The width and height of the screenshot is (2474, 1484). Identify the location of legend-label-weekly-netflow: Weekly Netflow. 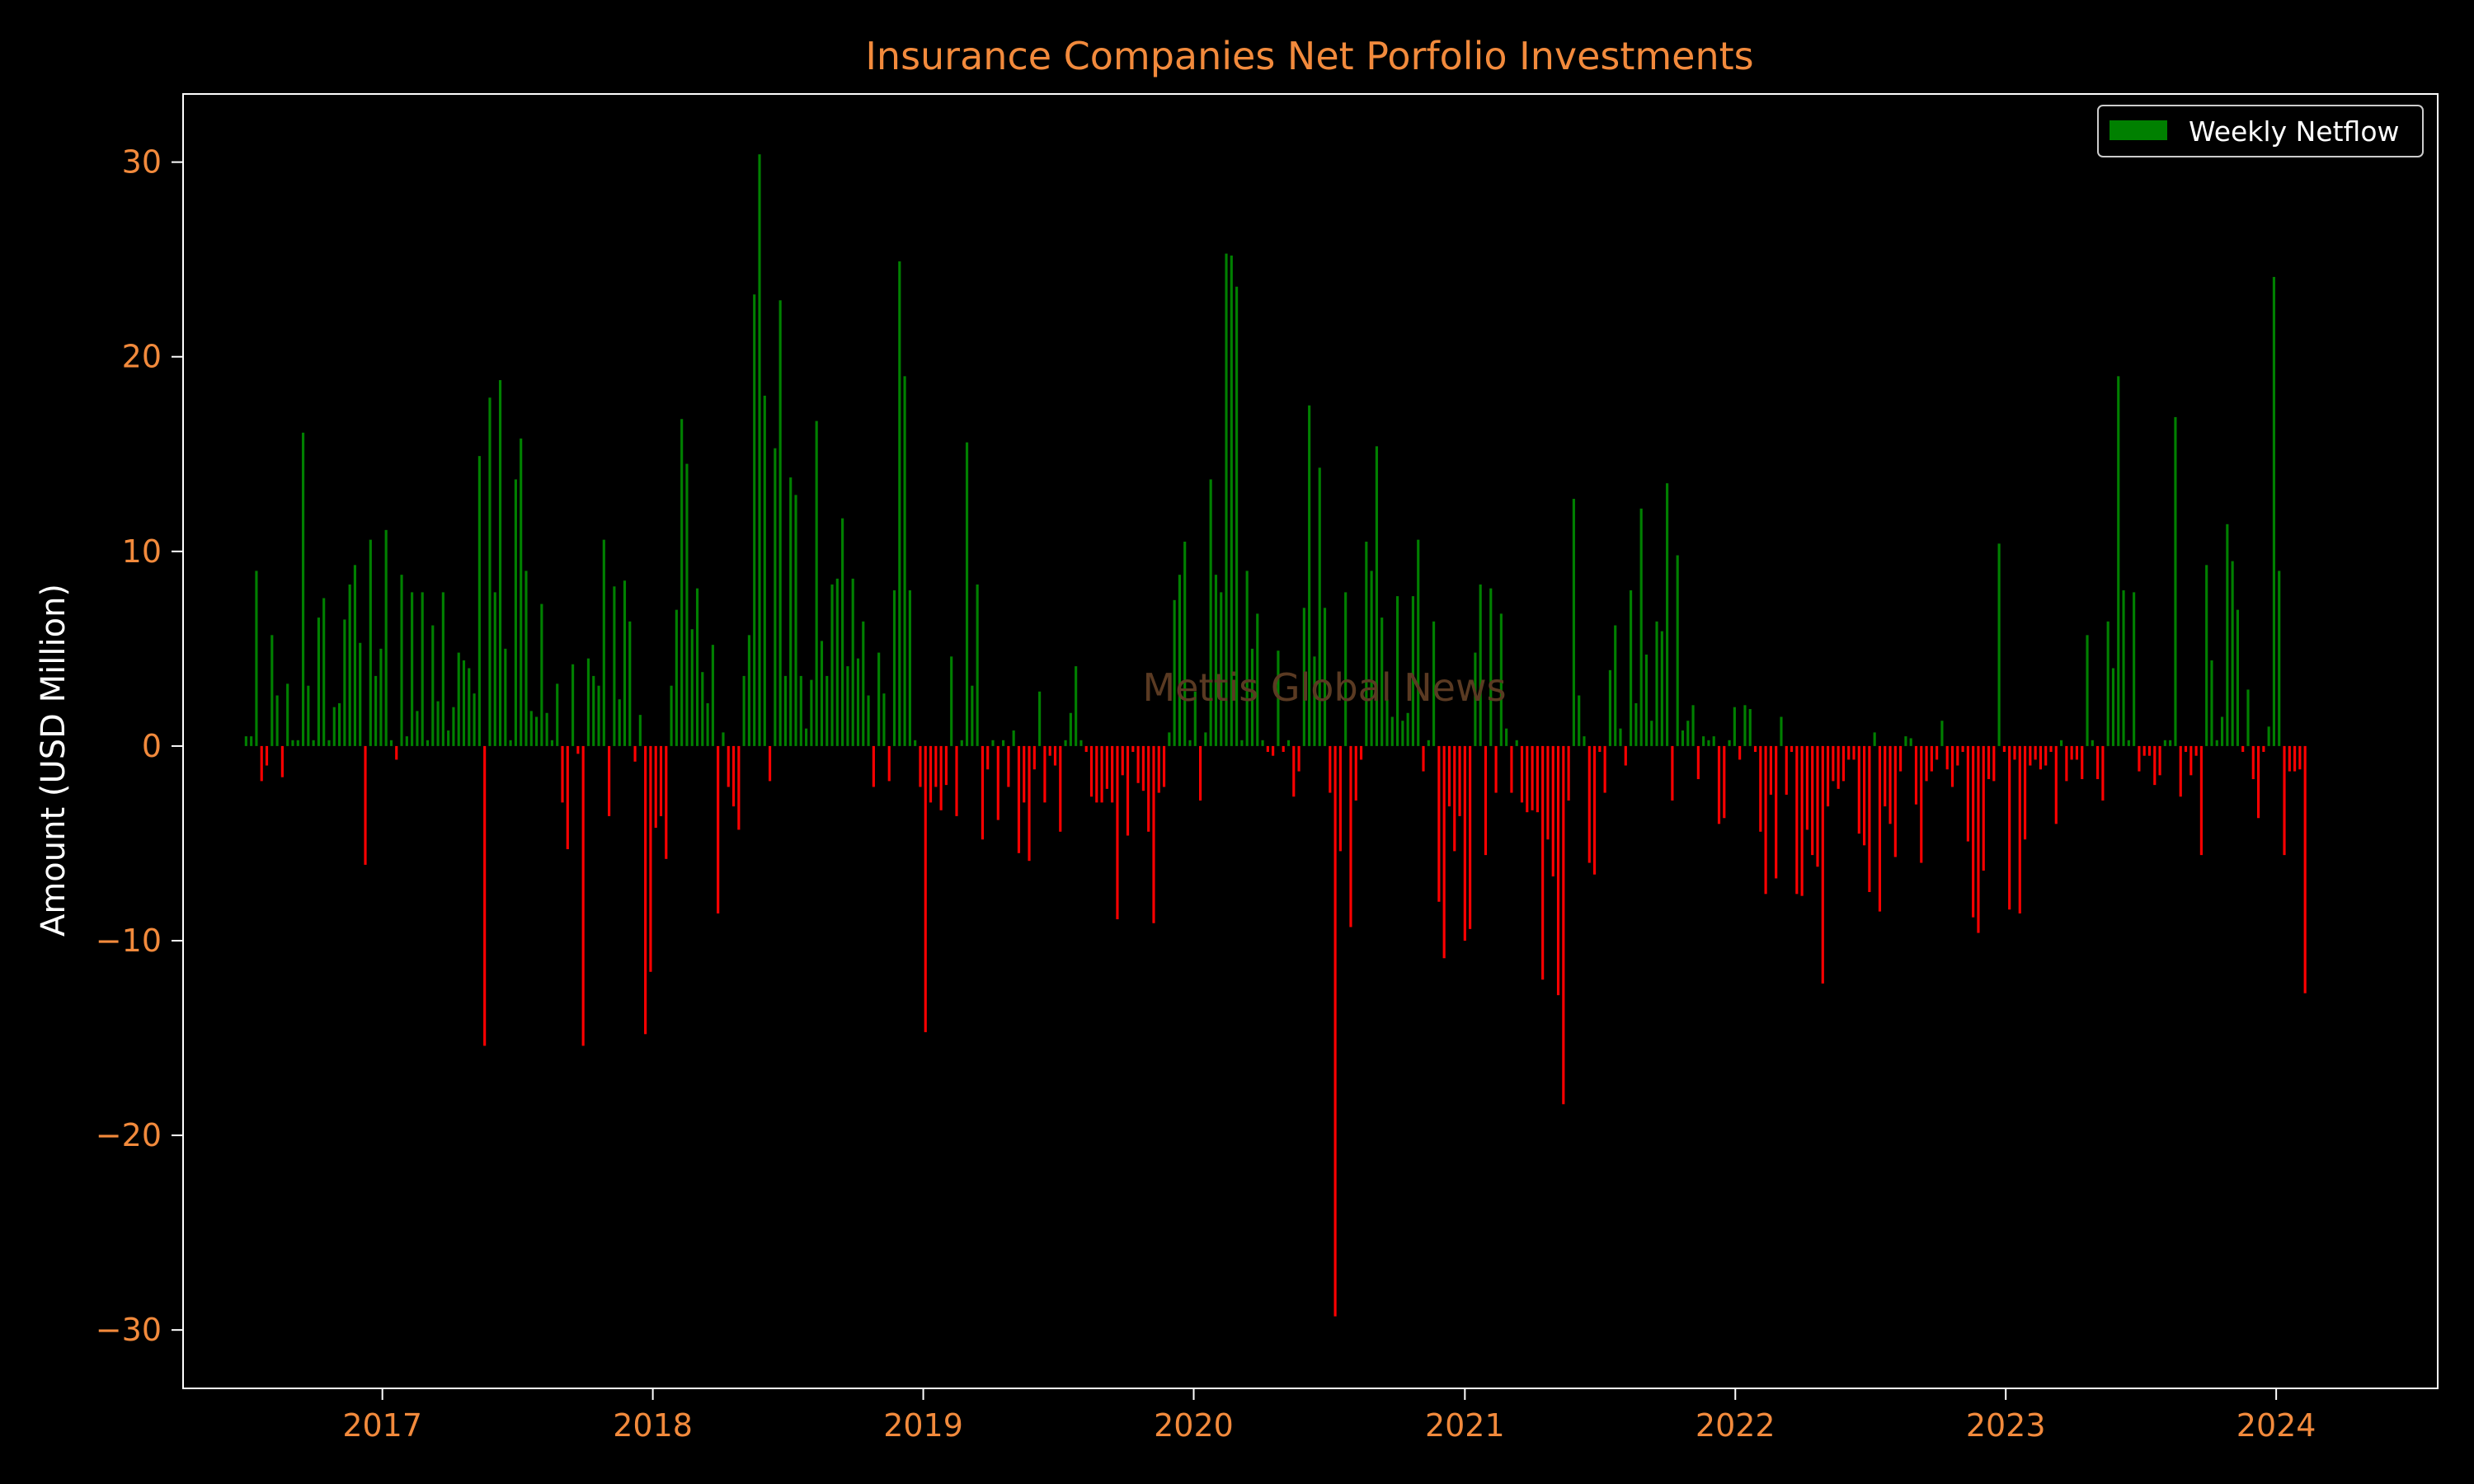
(2294, 131).